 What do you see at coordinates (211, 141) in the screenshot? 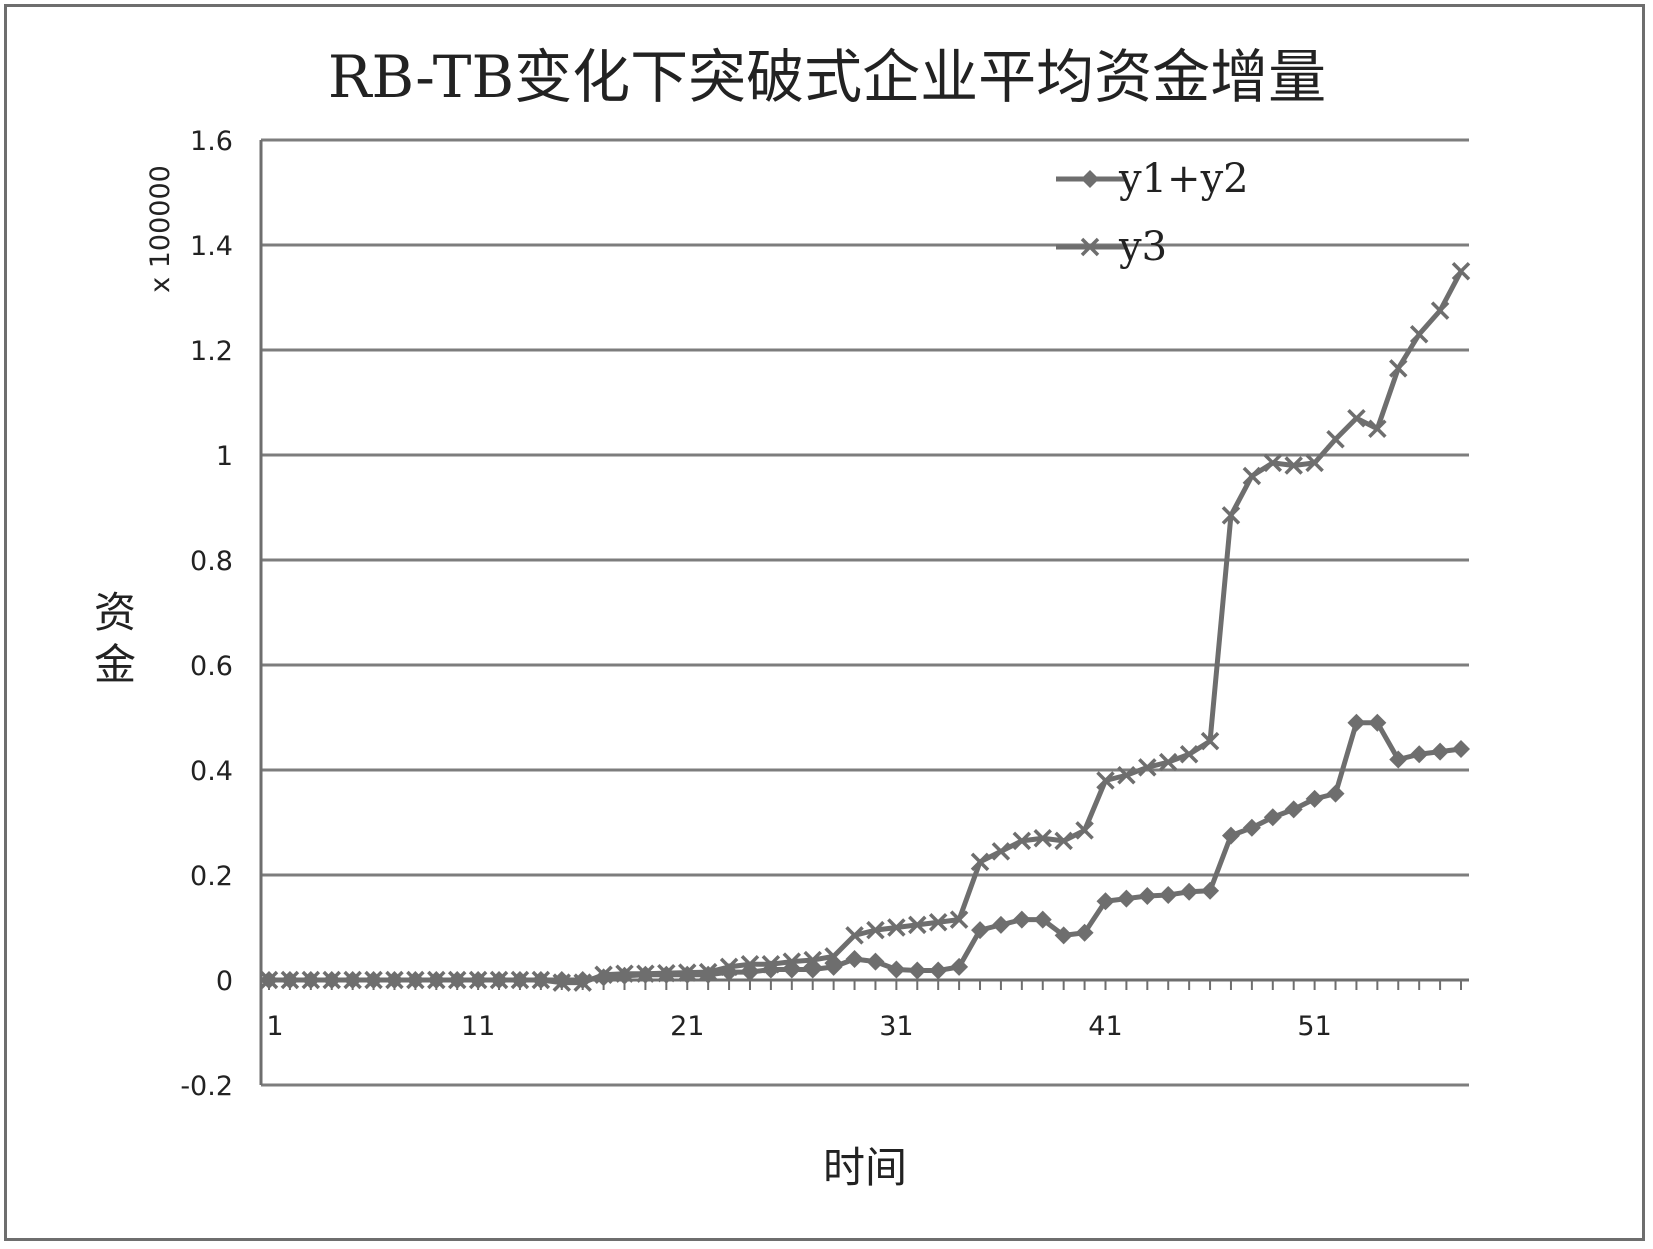
I see `y-tick-label: 1.6` at bounding box center [211, 141].